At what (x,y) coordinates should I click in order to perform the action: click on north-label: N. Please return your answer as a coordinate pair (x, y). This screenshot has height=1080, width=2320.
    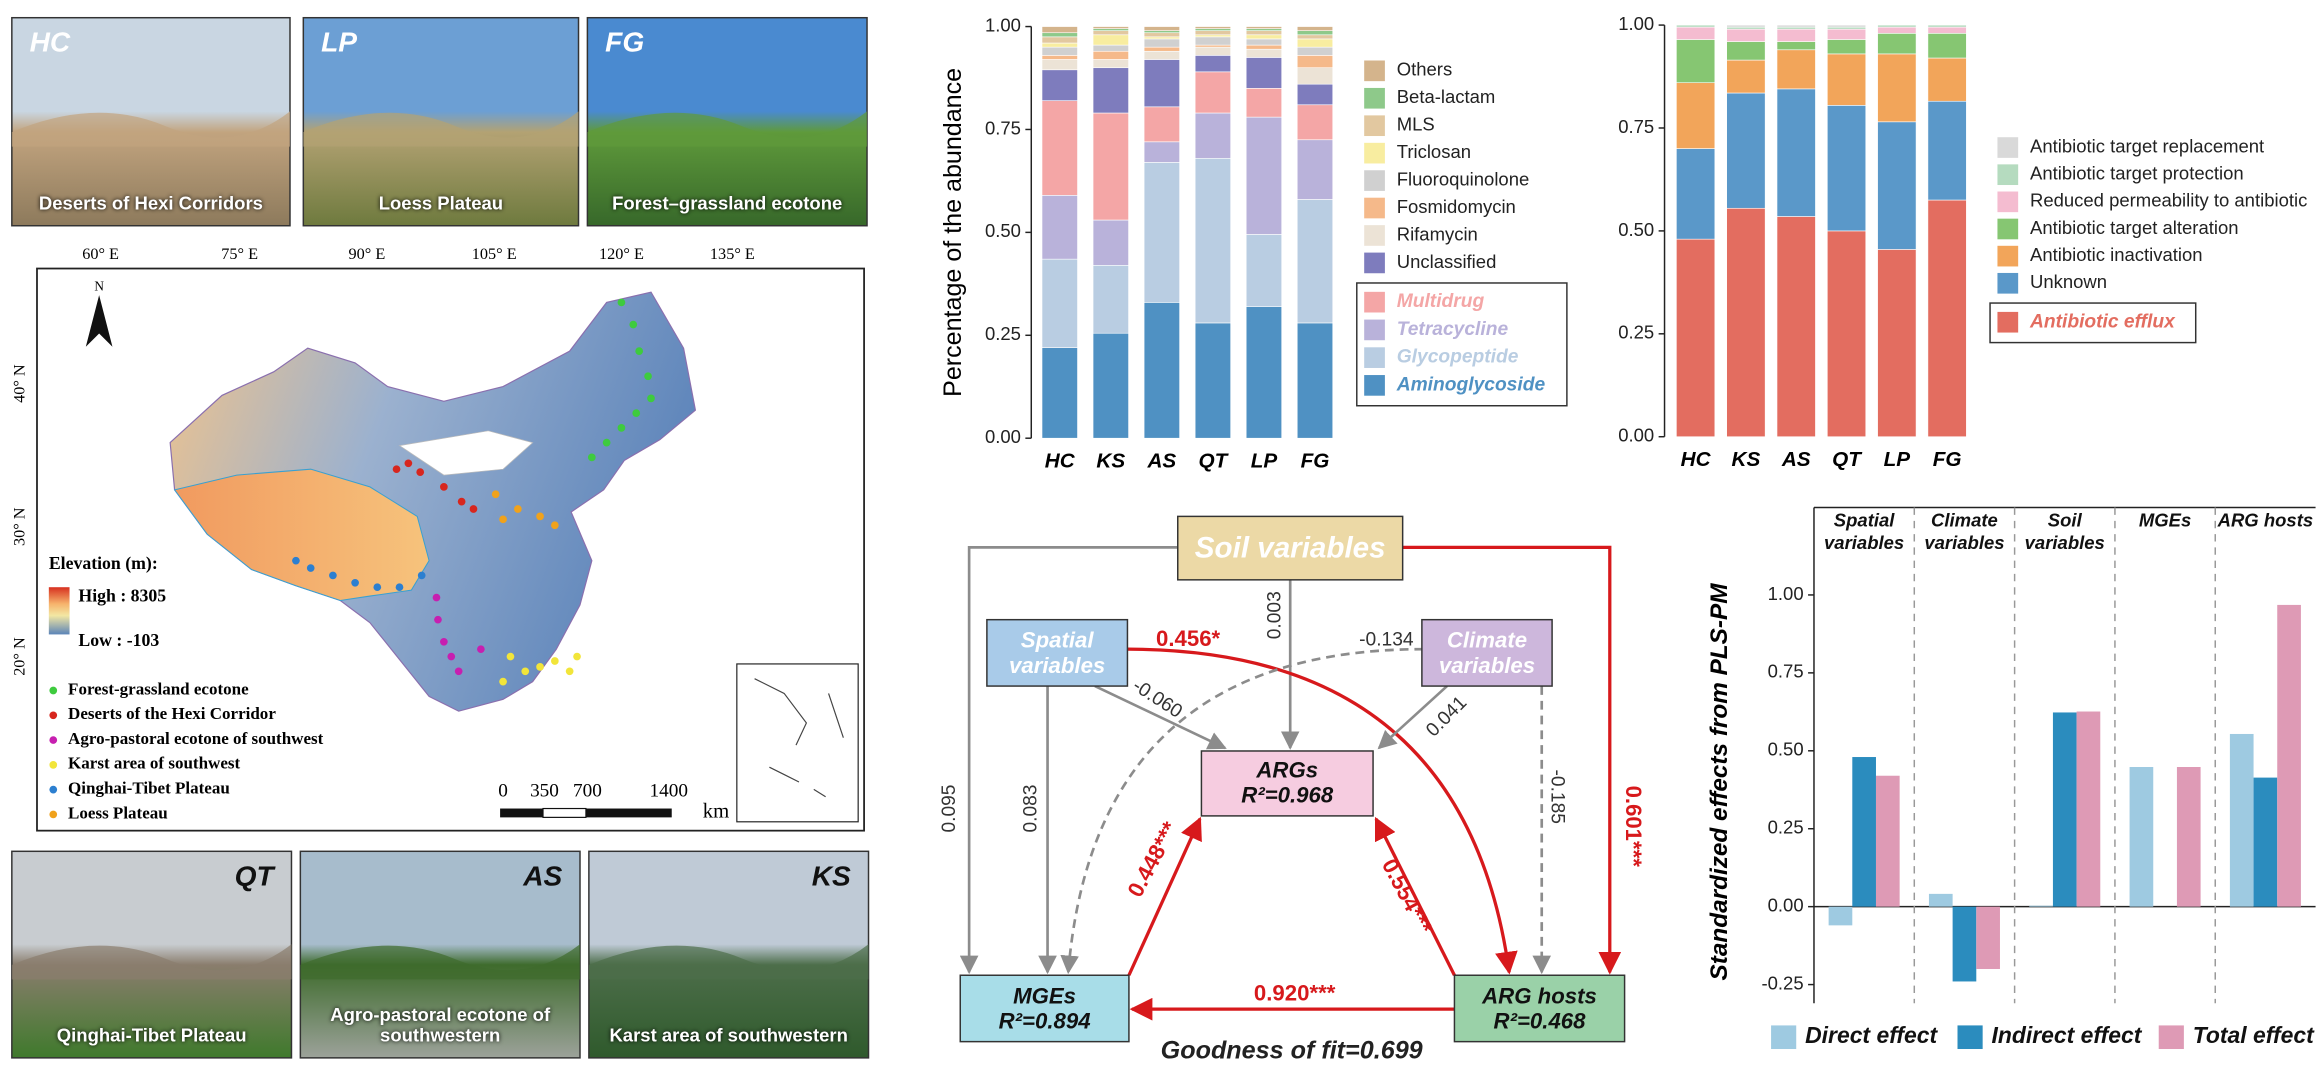
    Looking at the image, I should click on (99, 286).